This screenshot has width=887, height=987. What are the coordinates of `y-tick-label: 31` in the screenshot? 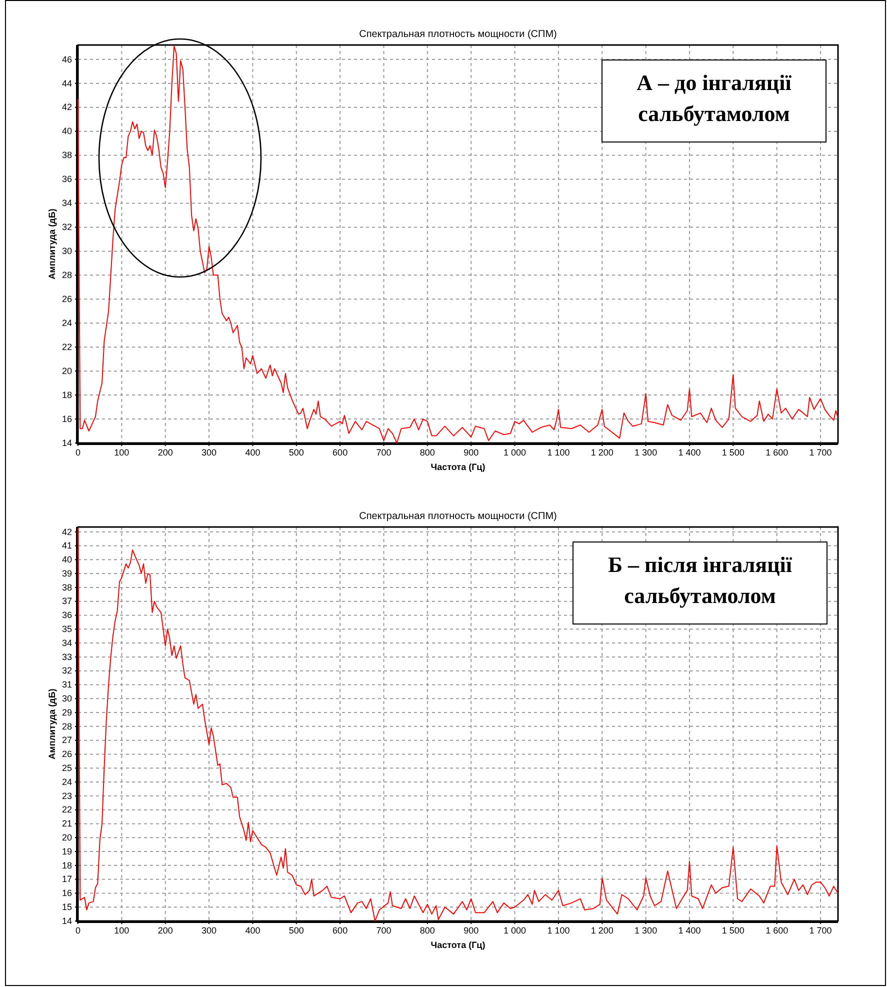 It's located at (67, 685).